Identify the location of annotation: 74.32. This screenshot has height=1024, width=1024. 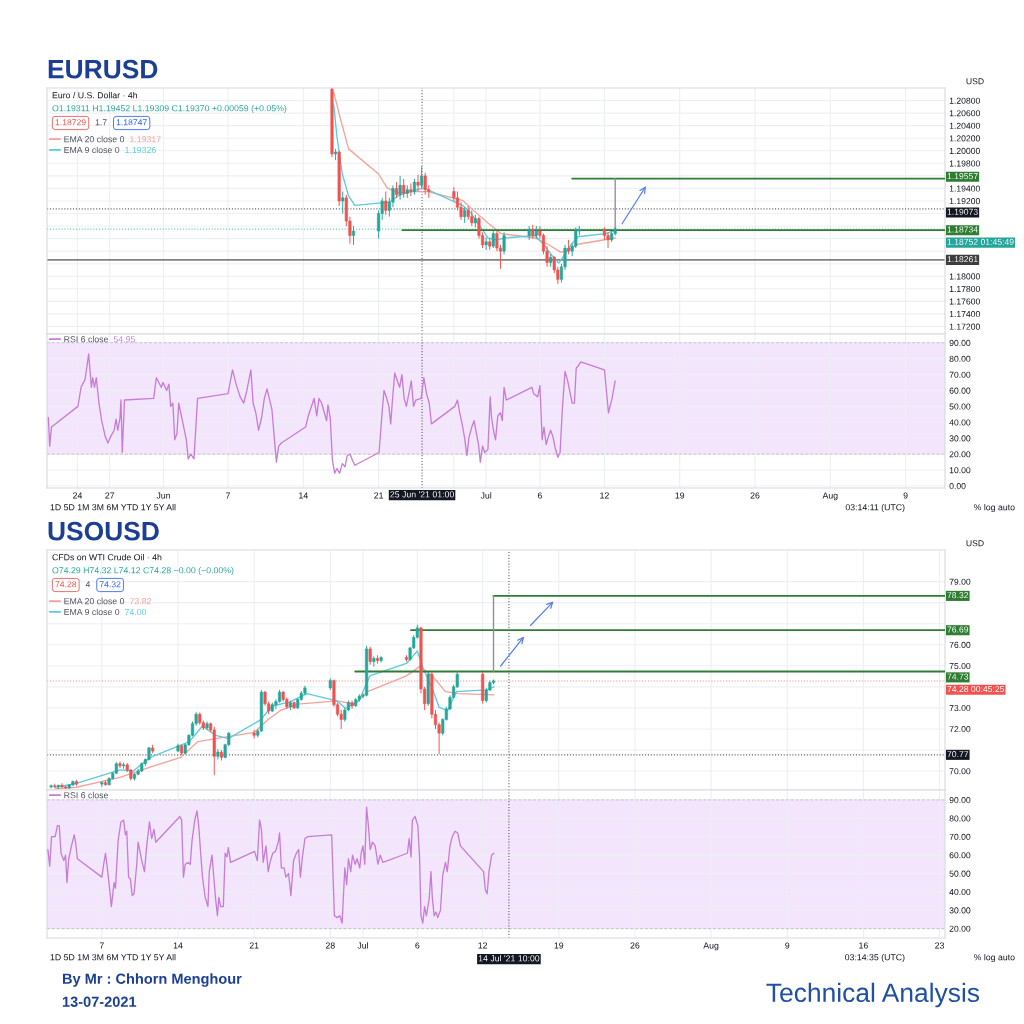
(110, 584).